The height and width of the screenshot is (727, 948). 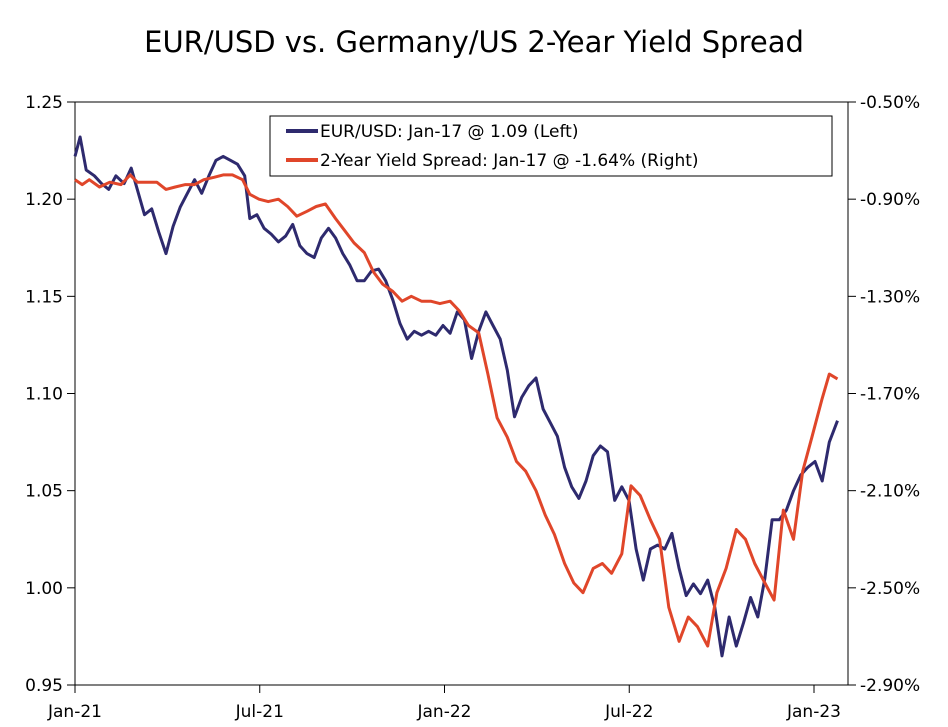 What do you see at coordinates (890, 686) in the screenshot?
I see `y-right-tick-label: -2.90%` at bounding box center [890, 686].